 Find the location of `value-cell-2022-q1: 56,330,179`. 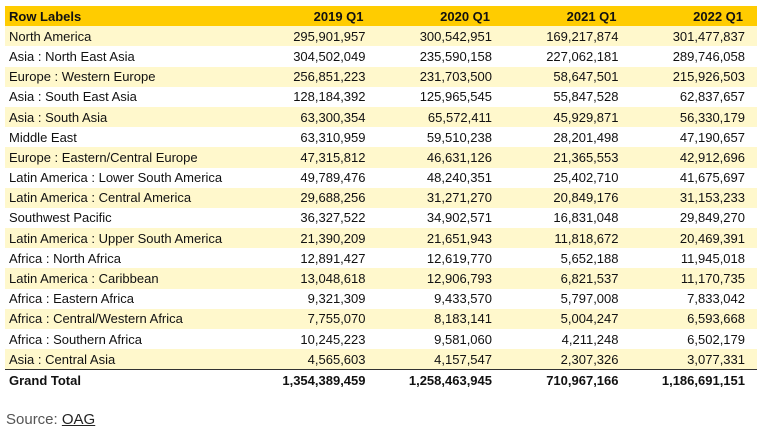

value-cell-2022-q1: 56,330,179 is located at coordinates (693, 117).